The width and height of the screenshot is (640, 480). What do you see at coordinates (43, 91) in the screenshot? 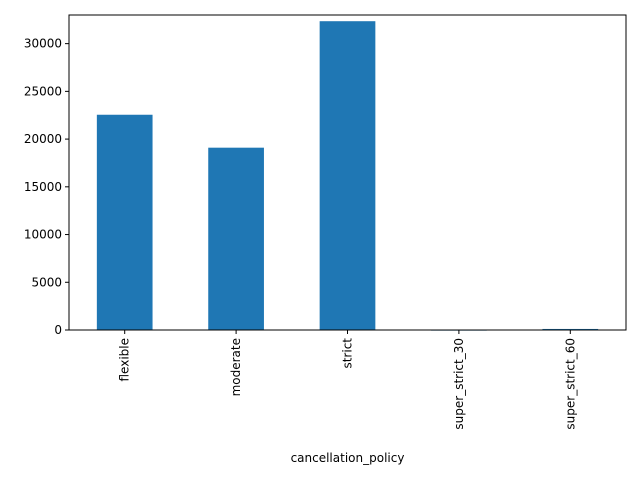
I see `y-tick-label: 25000` at bounding box center [43, 91].